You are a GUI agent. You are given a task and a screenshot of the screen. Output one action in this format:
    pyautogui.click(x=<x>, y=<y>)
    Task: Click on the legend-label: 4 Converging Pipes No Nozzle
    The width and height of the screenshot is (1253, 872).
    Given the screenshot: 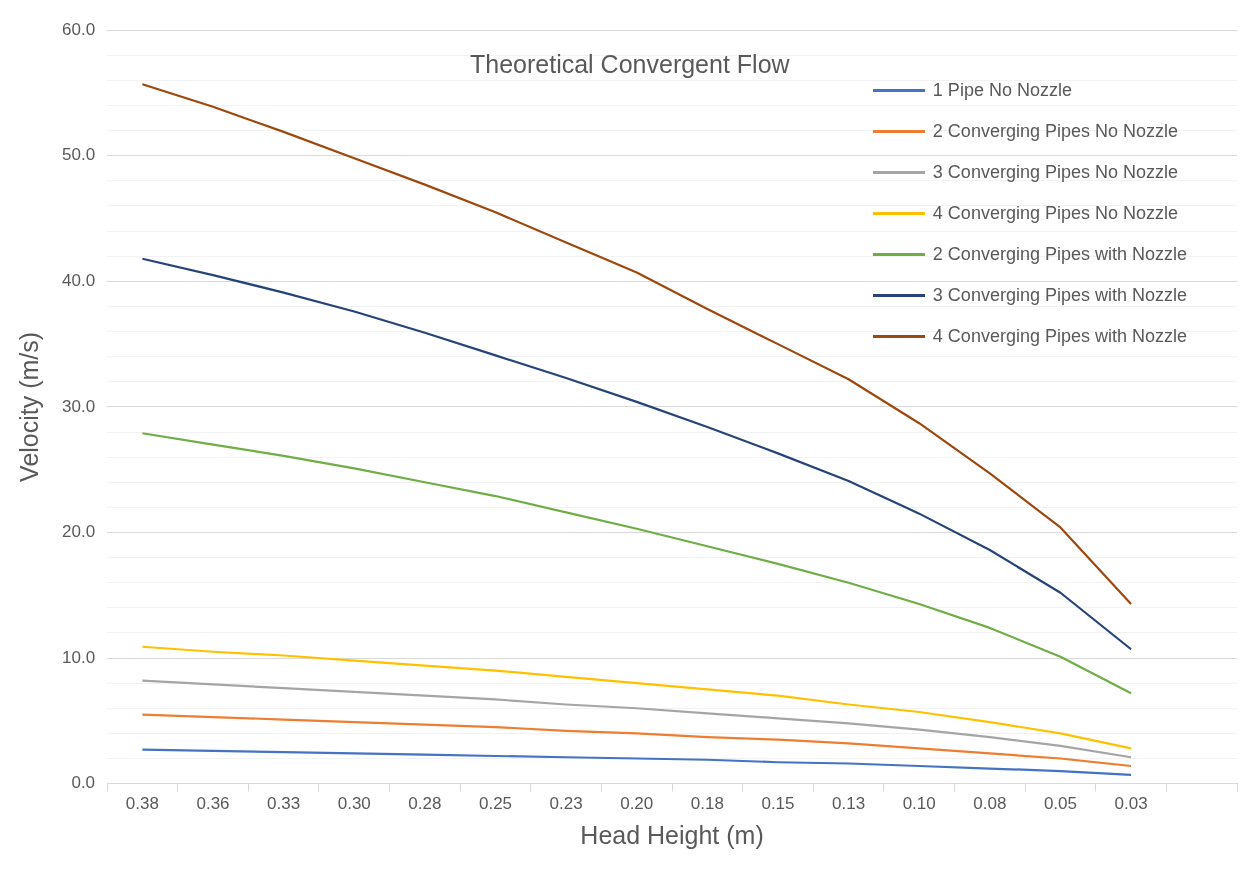 What is the action you would take?
    pyautogui.click(x=1055, y=213)
    